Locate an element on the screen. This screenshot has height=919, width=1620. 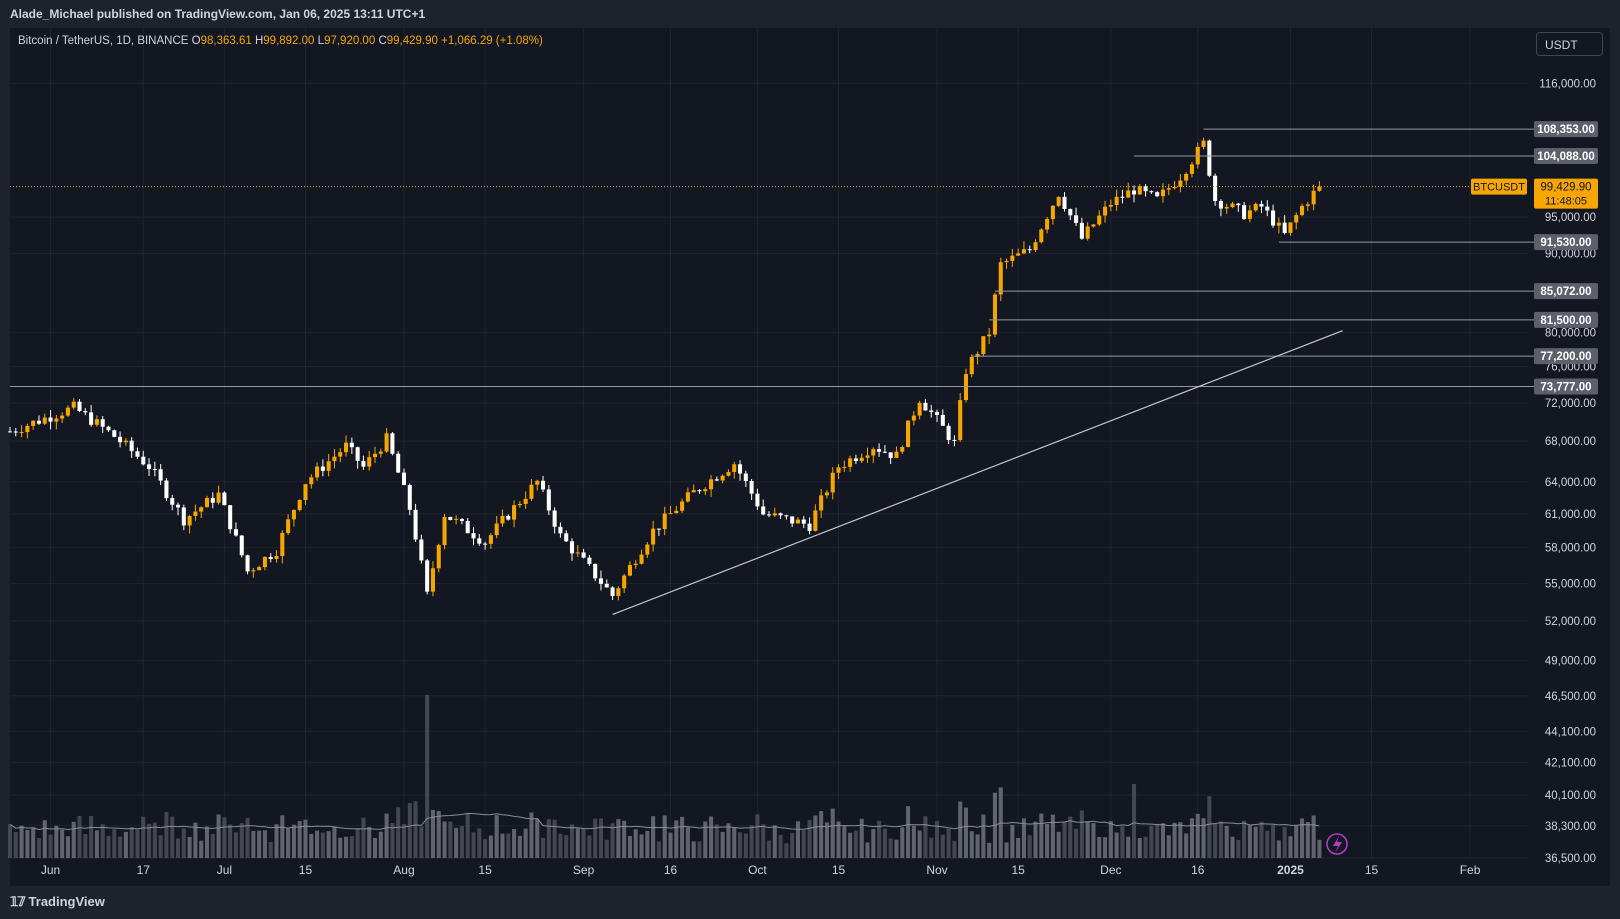
tradingview-brand: 𝟙𝟟 TradingView is located at coordinates (57, 902).